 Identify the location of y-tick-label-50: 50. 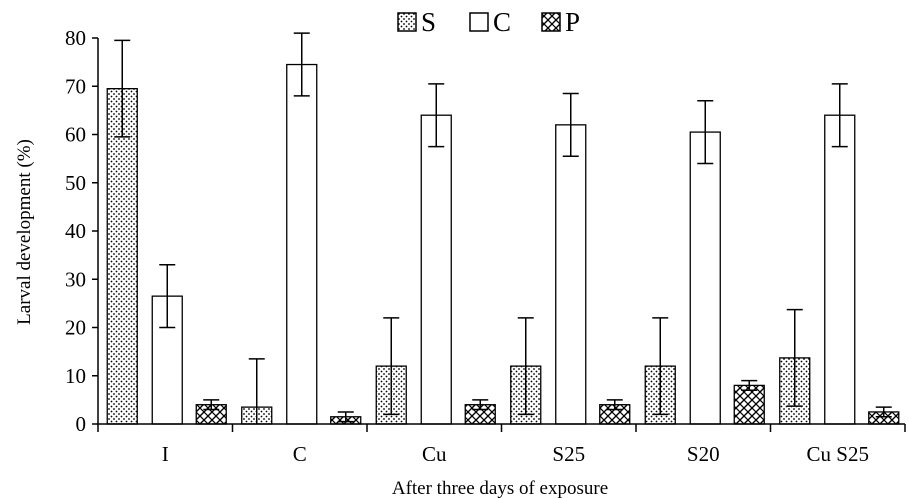
(75, 183).